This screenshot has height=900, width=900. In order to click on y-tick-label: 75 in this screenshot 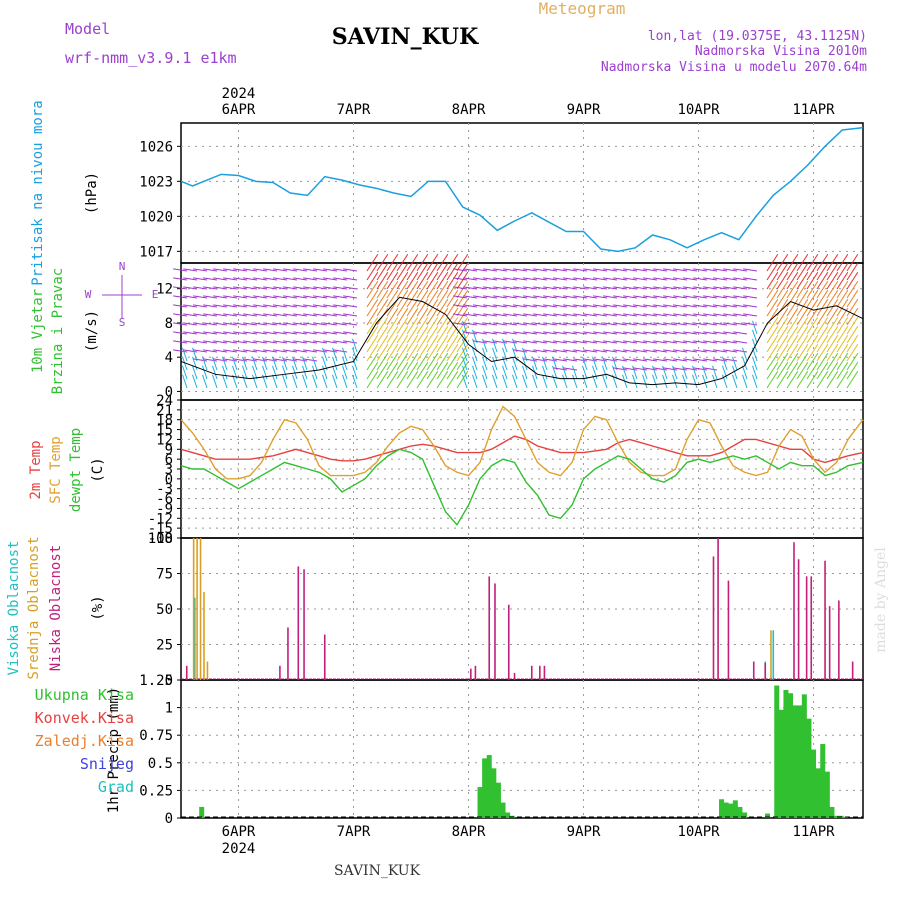, I will do `click(164, 575)`.